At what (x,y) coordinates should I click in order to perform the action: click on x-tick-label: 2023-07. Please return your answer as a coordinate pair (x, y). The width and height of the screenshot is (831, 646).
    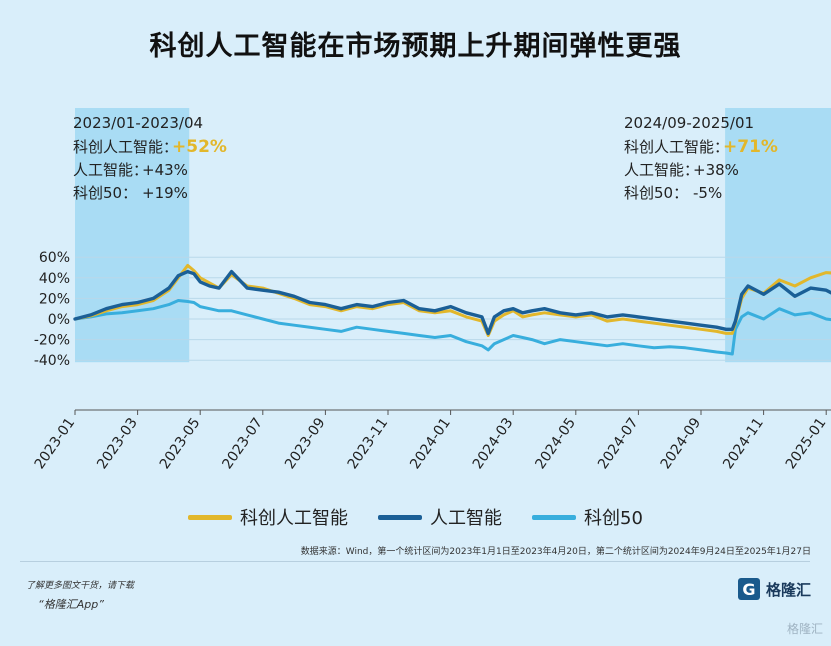
    Looking at the image, I should click on (242, 443).